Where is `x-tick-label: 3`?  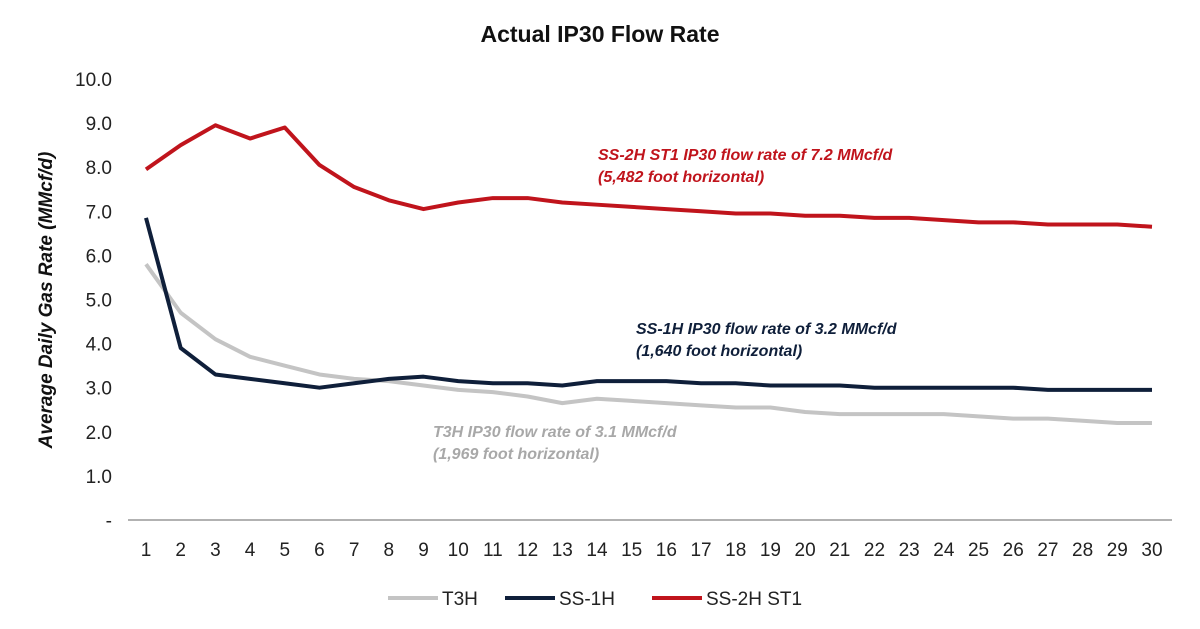
x-tick-label: 3 is located at coordinates (215, 550).